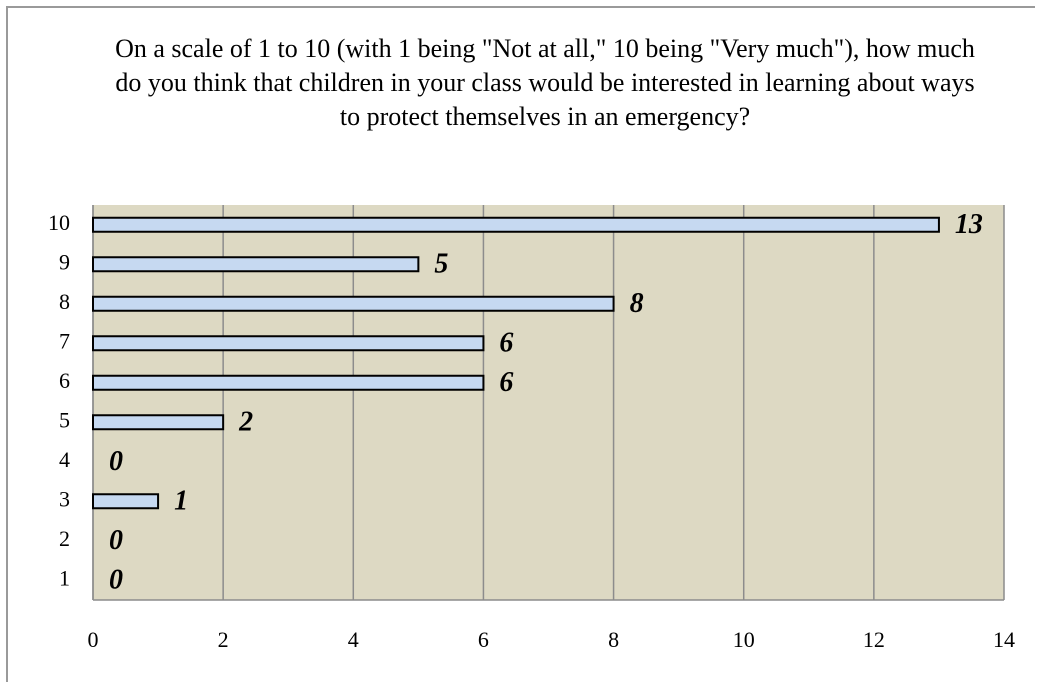  Describe the element at coordinates (223, 639) in the screenshot. I see `x-tick-label: 2` at that location.